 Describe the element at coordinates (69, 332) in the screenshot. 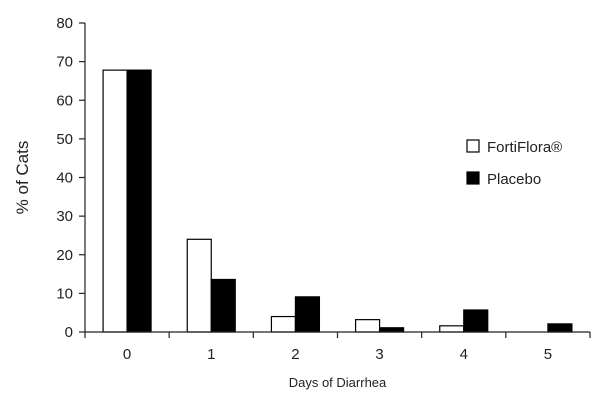

I see `y-tick-label: 0` at that location.